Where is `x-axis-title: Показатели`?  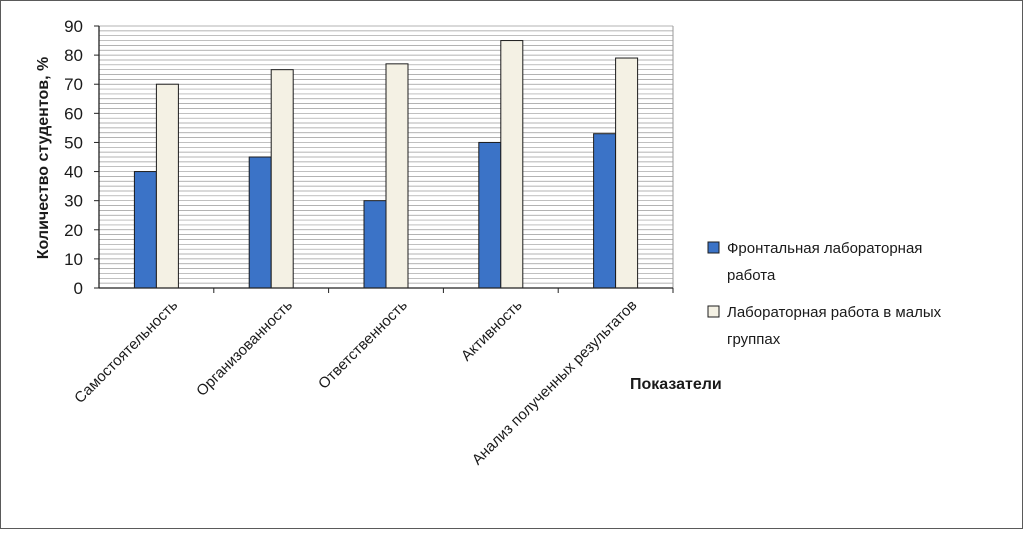 x-axis-title: Показатели is located at coordinates (676, 384).